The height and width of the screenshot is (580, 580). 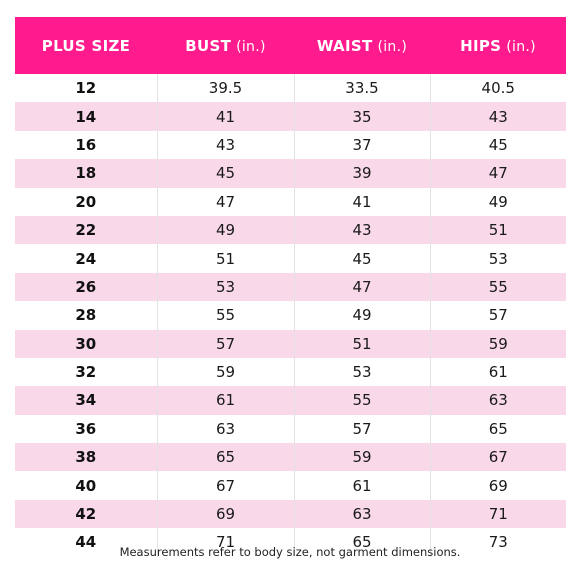 I want to click on hips-cell: 51, so click(x=498, y=230).